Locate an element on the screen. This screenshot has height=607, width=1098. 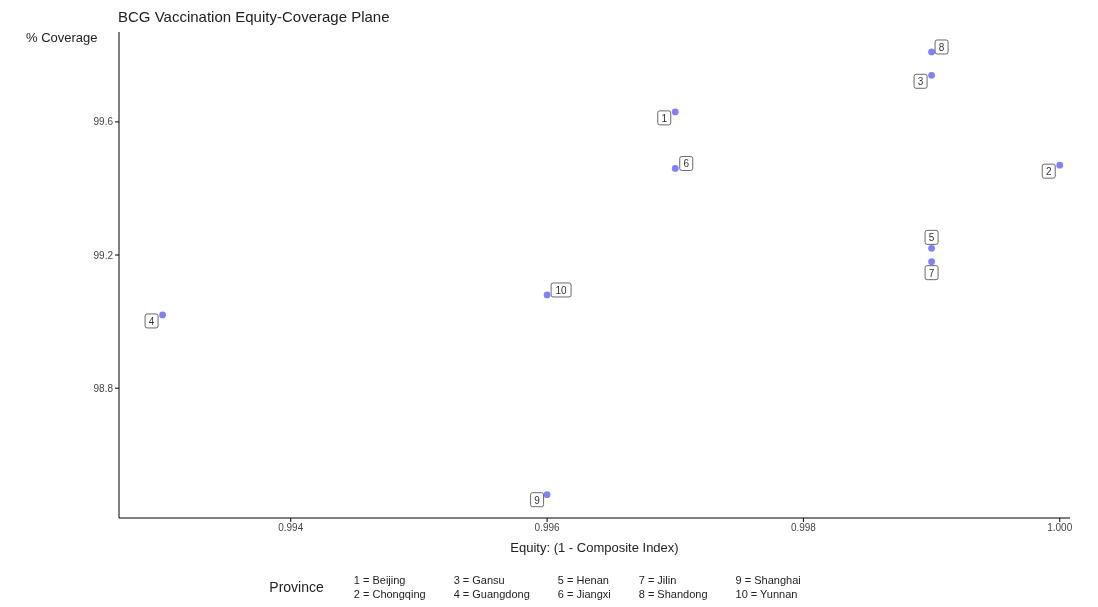
annotation: 8 is located at coordinates (941, 47).